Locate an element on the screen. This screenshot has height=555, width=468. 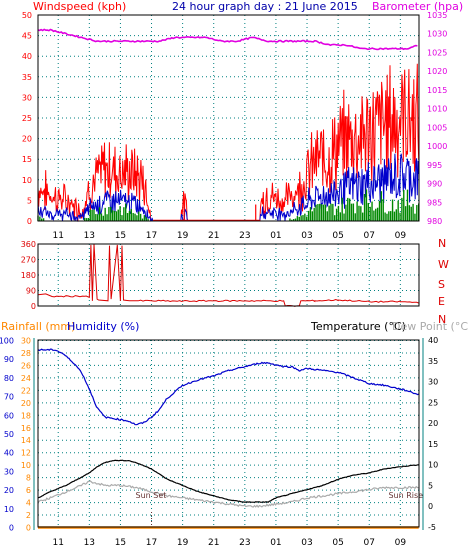
windspeed-axis-title: Windspeed (kph) is located at coordinates (79, 6).